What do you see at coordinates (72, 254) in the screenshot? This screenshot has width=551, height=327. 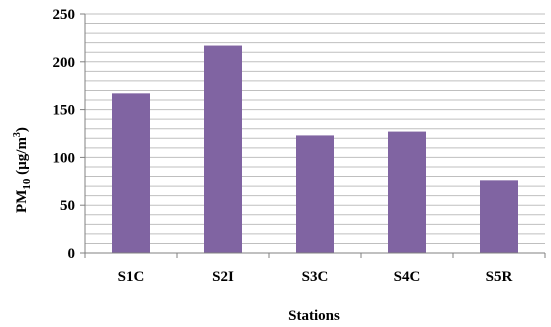 I see `y-tick-label: 0` at bounding box center [72, 254].